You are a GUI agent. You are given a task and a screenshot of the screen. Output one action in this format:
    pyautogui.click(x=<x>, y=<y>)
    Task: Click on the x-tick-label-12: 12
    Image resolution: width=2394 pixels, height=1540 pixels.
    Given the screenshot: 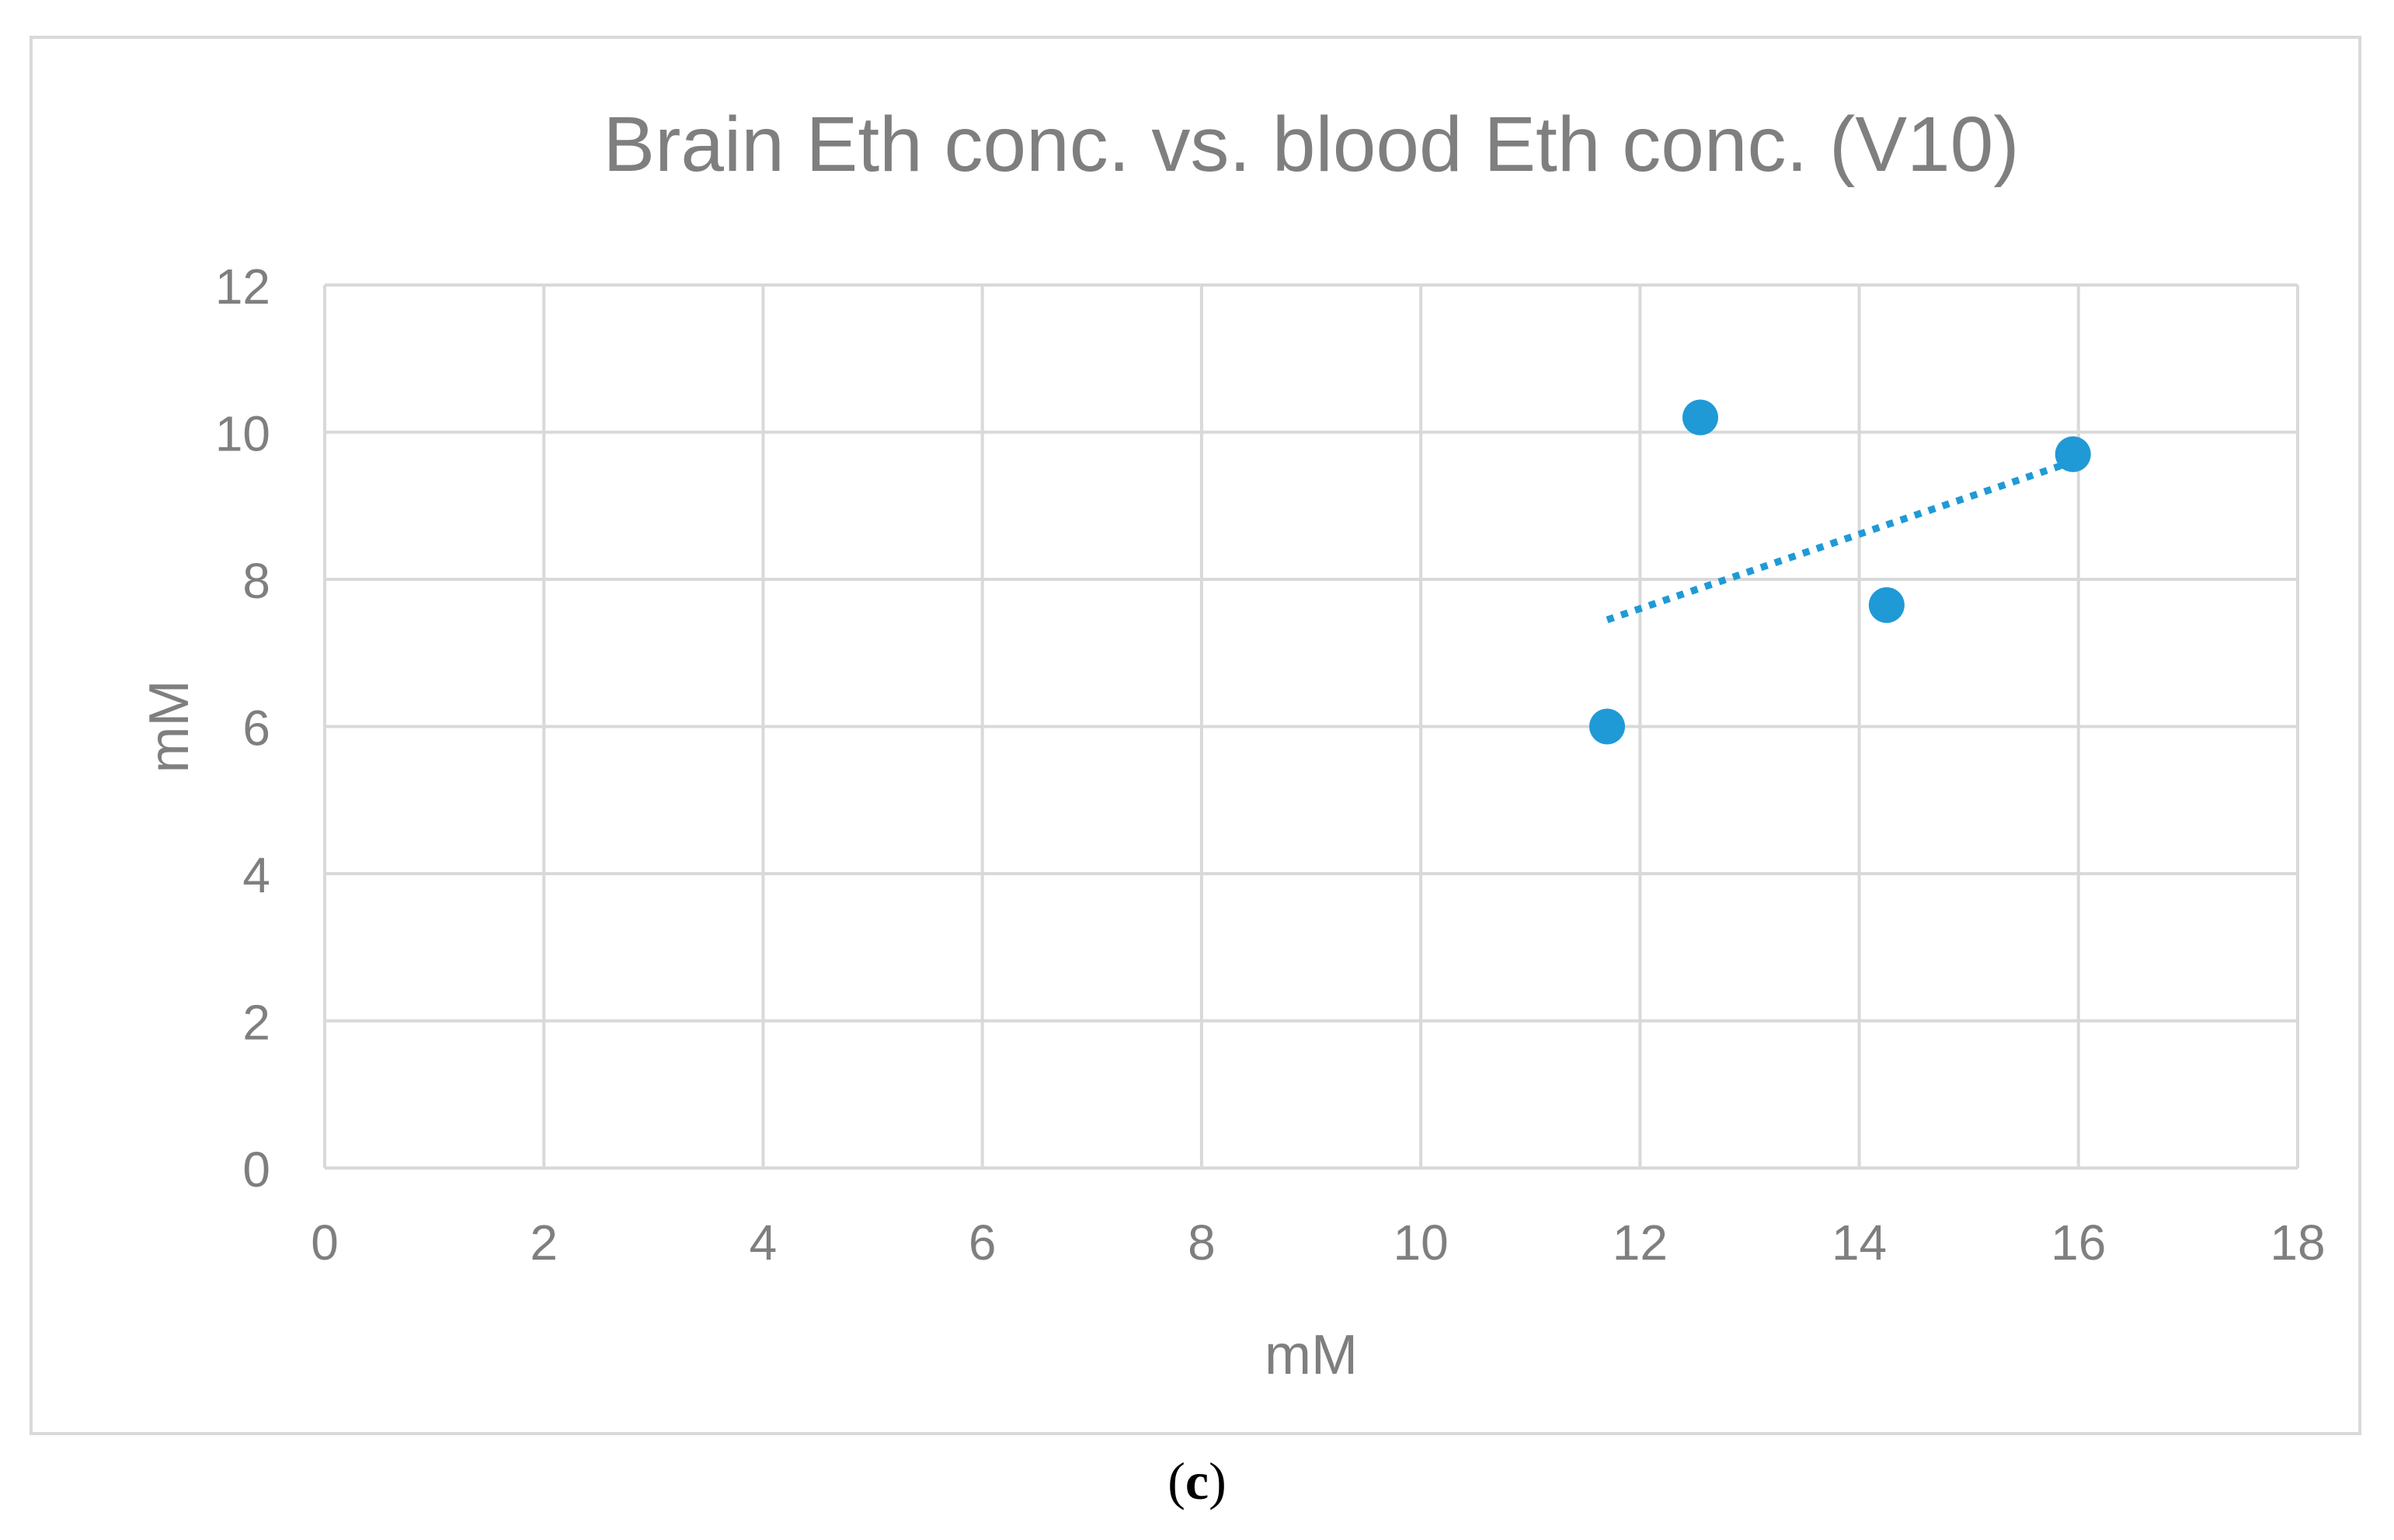 What is the action you would take?
    pyautogui.click(x=1641, y=1243)
    